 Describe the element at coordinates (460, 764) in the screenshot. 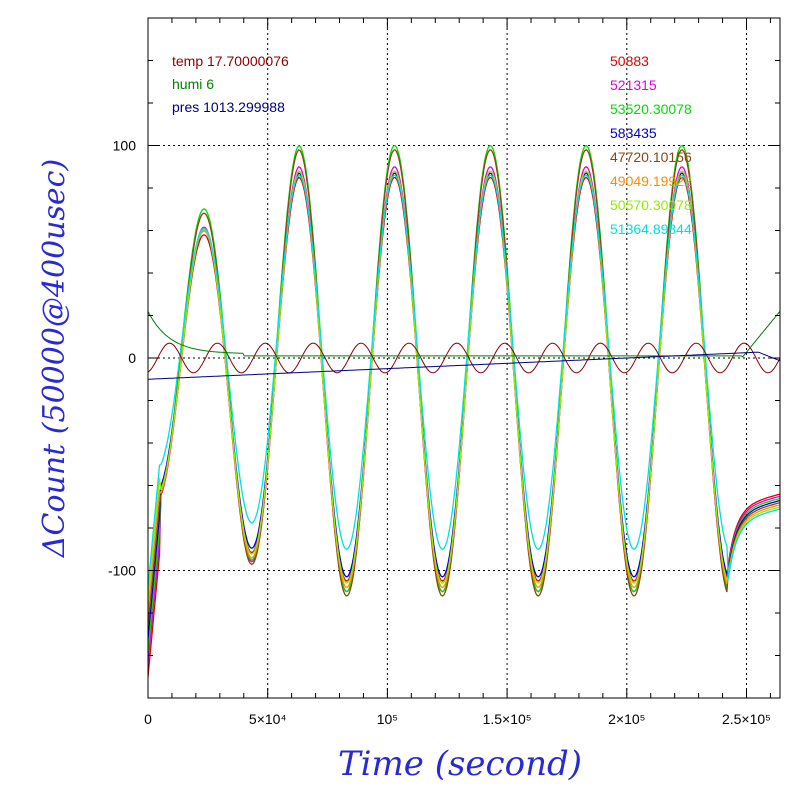

I see `x-axis-title: Time (second)` at that location.